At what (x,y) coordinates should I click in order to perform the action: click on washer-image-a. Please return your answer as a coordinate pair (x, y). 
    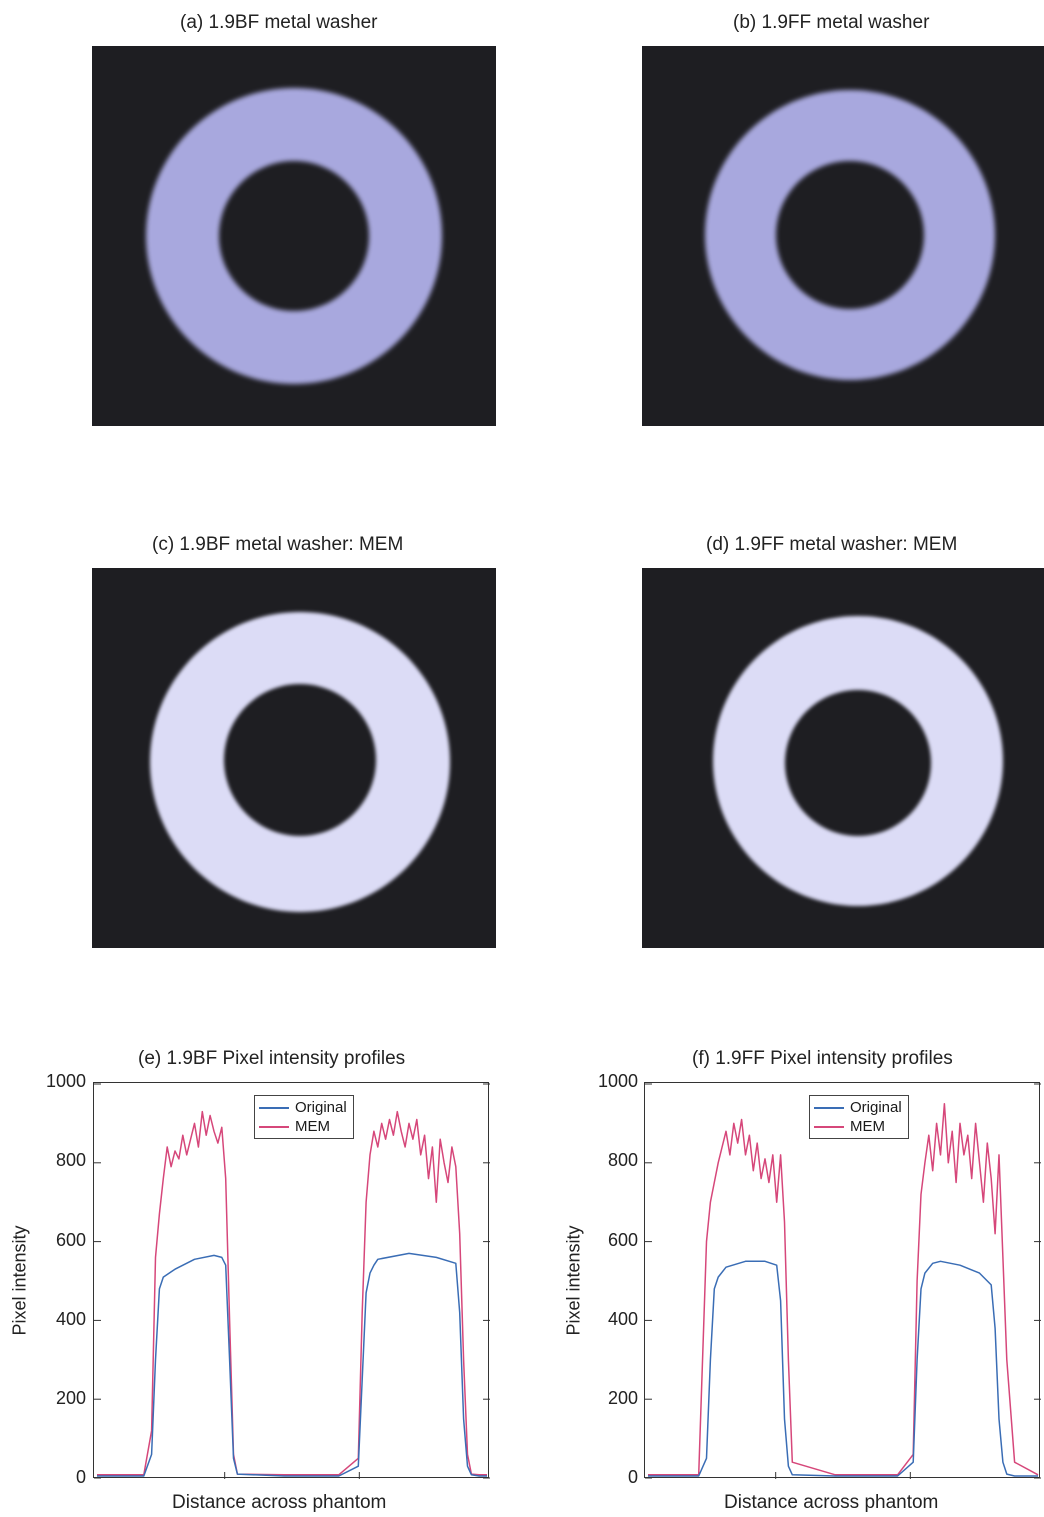
    Looking at the image, I should click on (294, 236).